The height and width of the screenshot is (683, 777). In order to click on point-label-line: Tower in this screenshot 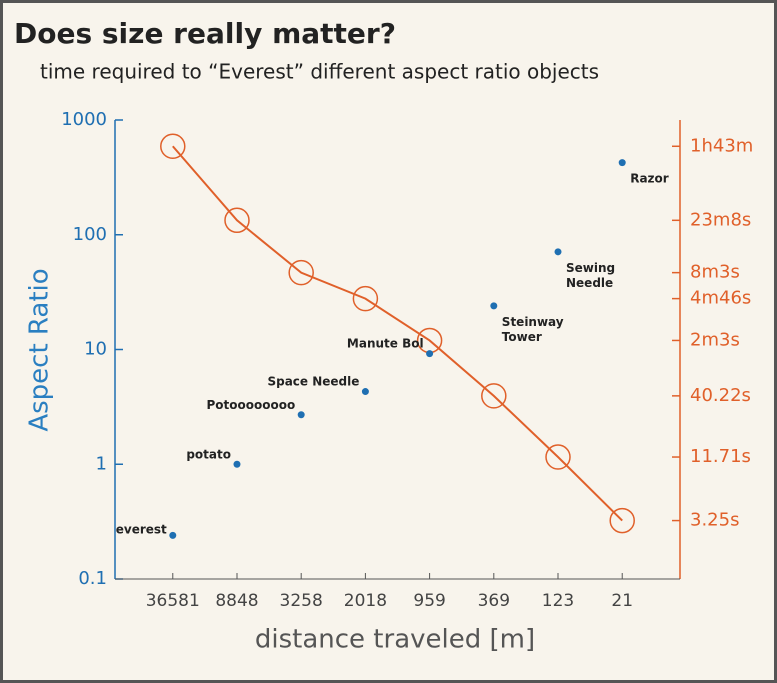, I will do `click(522, 336)`.